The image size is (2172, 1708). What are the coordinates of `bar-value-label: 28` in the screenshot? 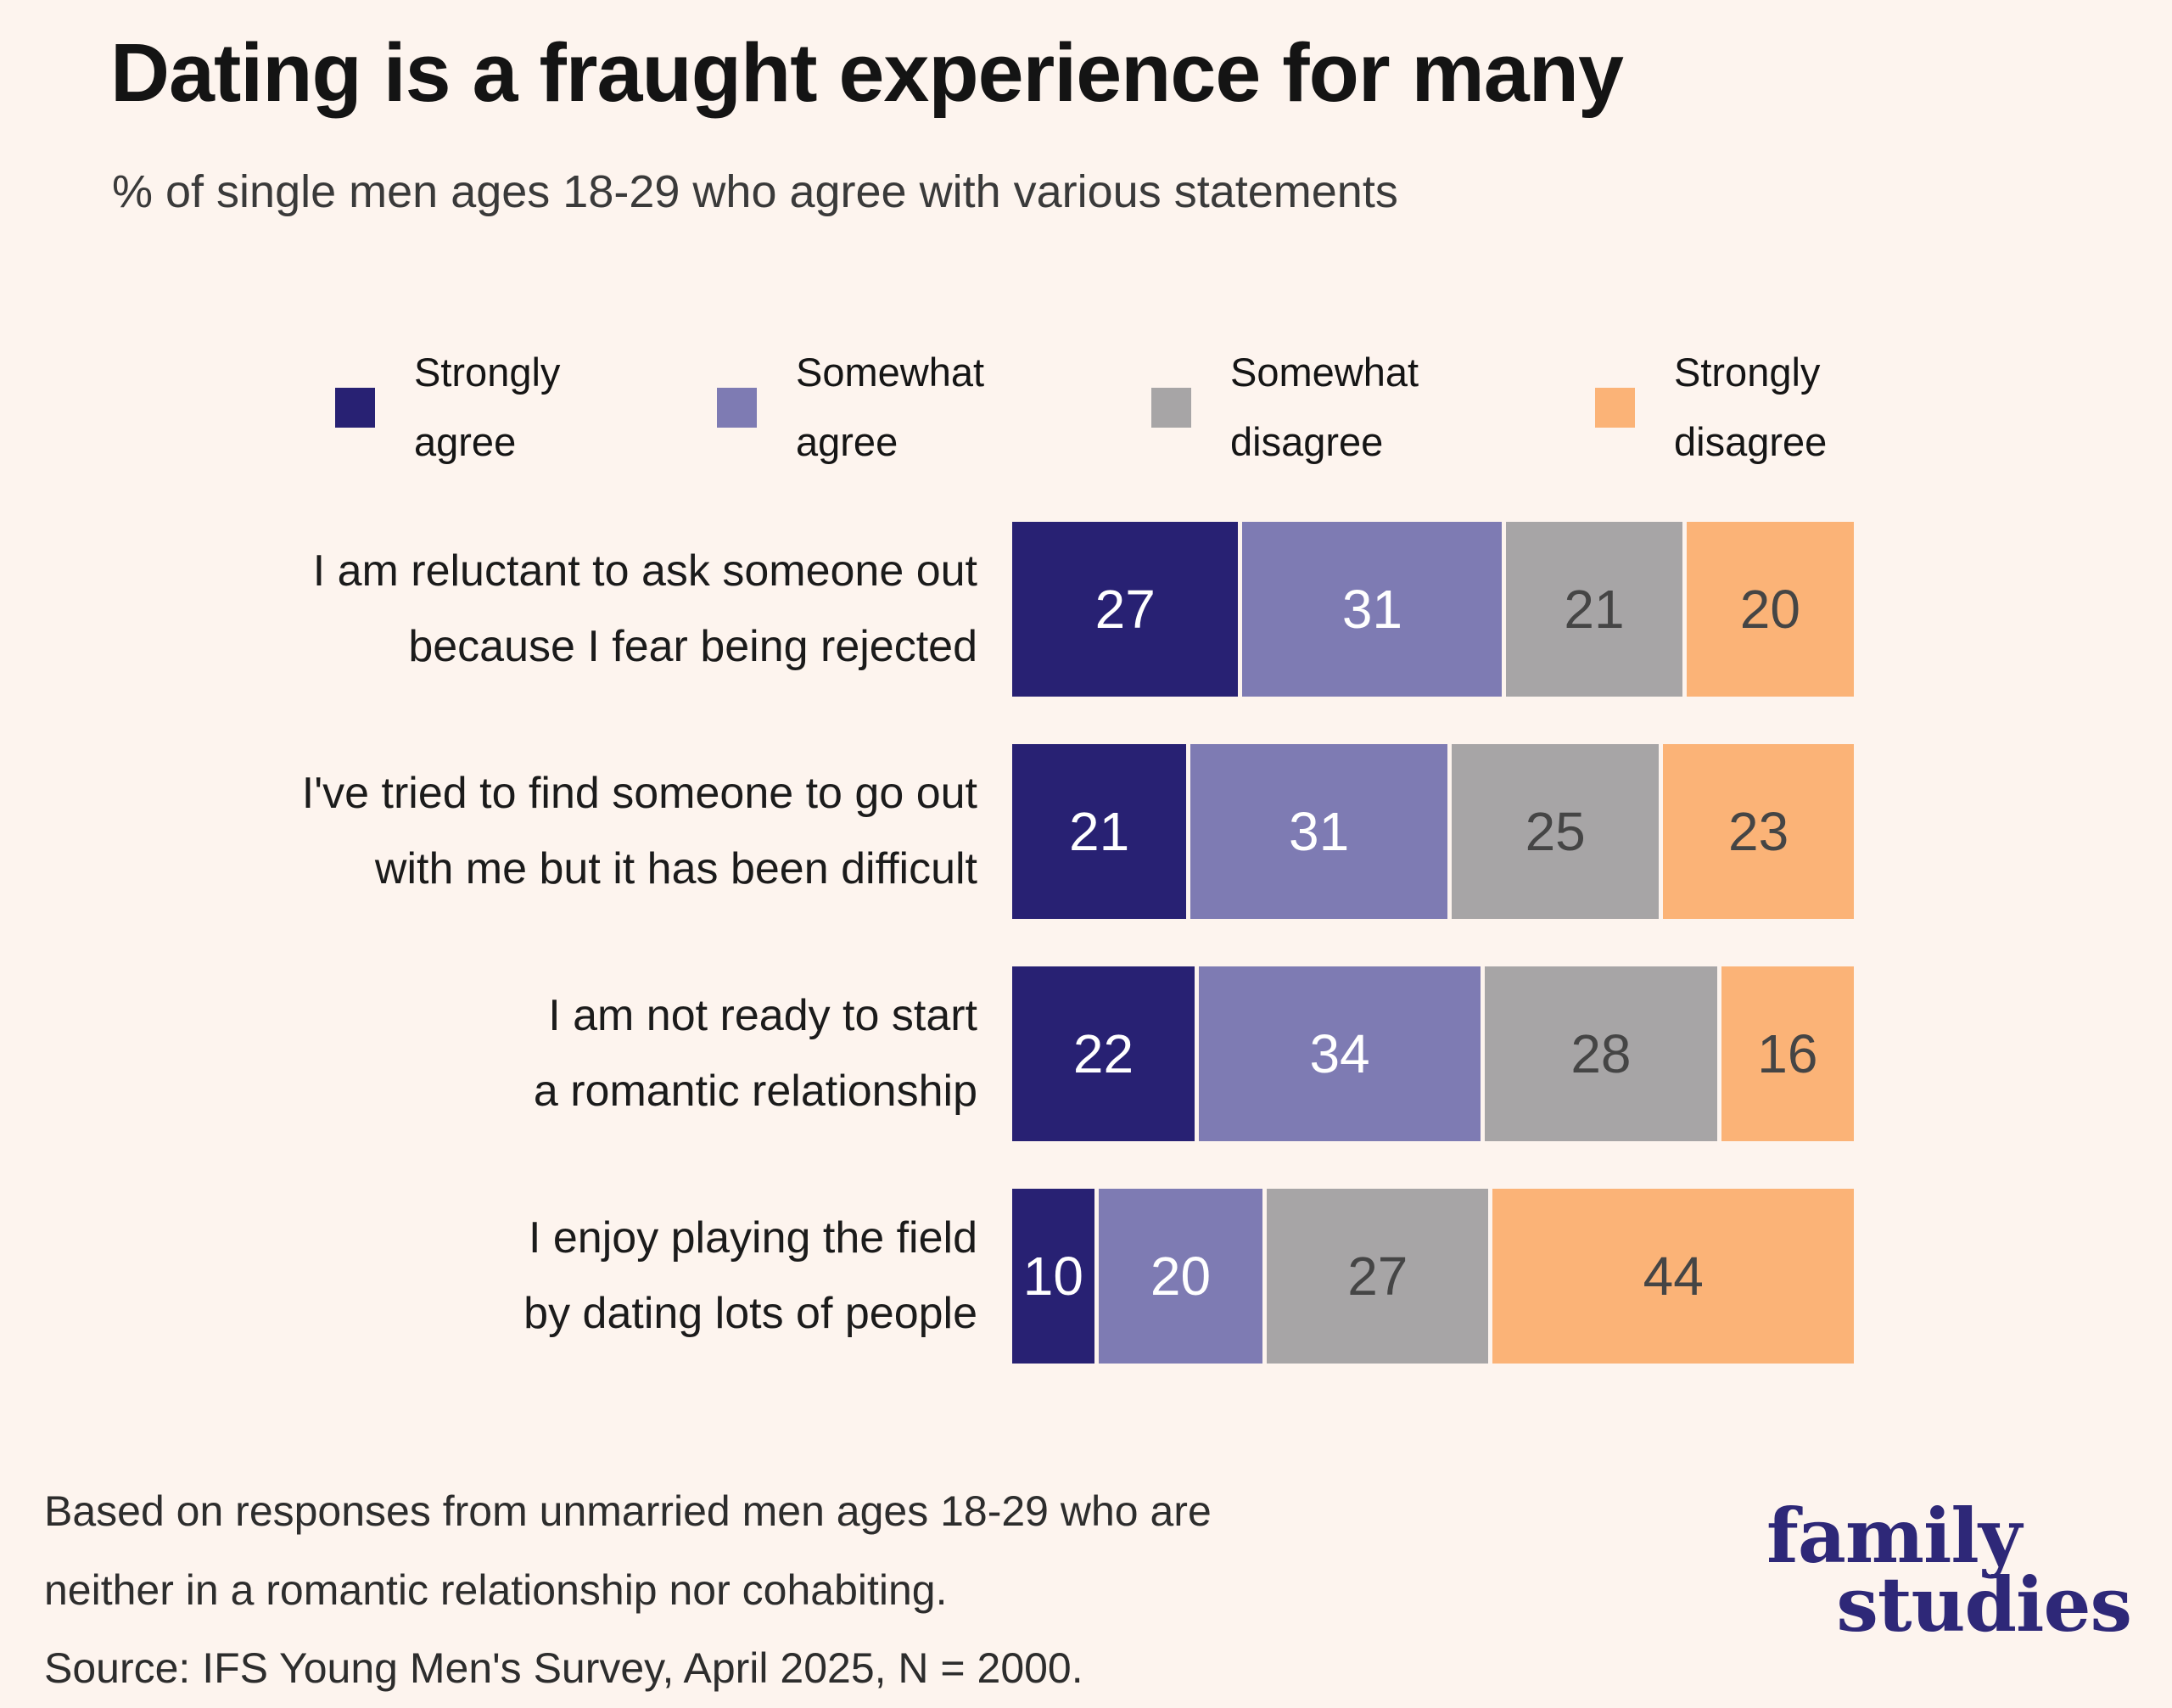 It's located at (1601, 1053).